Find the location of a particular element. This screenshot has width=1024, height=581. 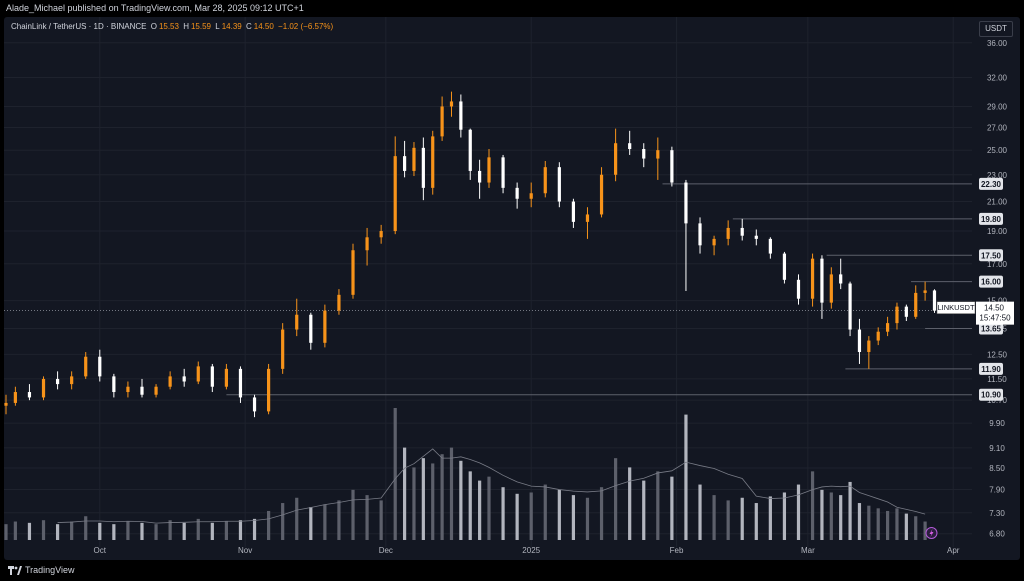

price-tick-label: 27.00 is located at coordinates (997, 128).